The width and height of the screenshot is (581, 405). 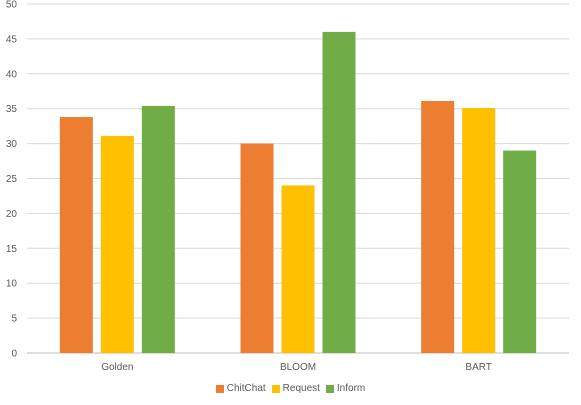 What do you see at coordinates (298, 269) in the screenshot?
I see `bar-request-bloom` at bounding box center [298, 269].